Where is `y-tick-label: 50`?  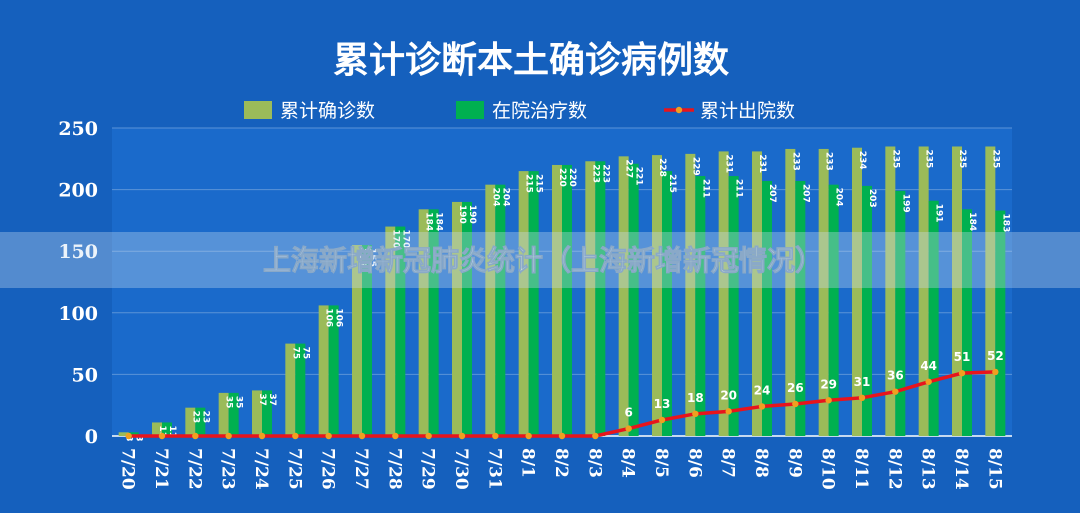 y-tick-label: 50 is located at coordinates (85, 375).